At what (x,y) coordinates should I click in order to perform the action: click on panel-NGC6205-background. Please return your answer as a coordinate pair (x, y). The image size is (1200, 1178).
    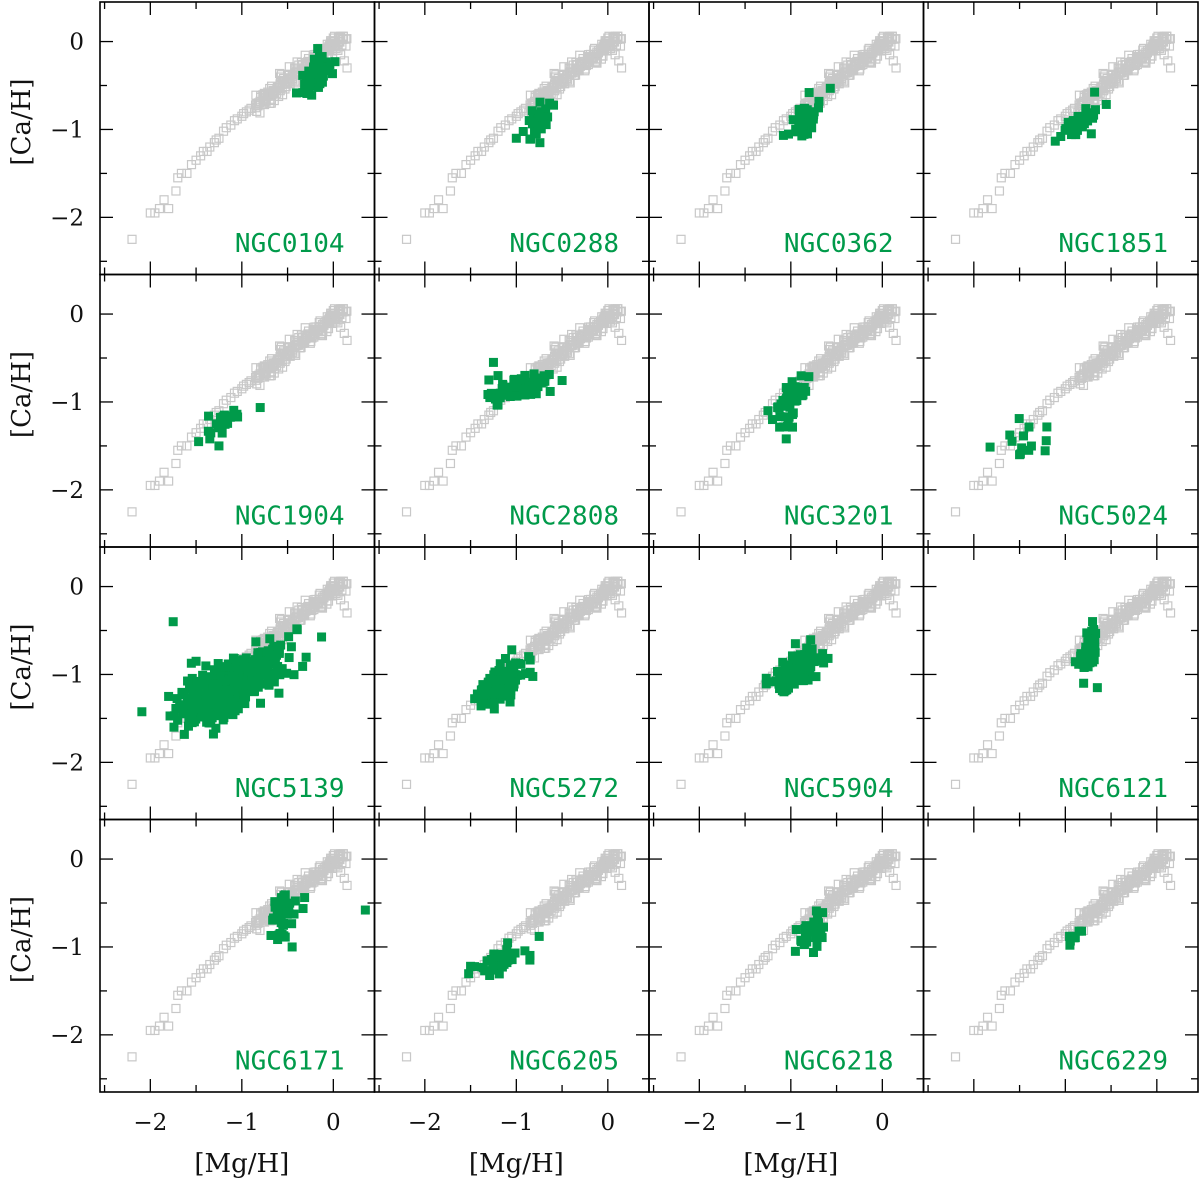
    Looking at the image, I should click on (514, 955).